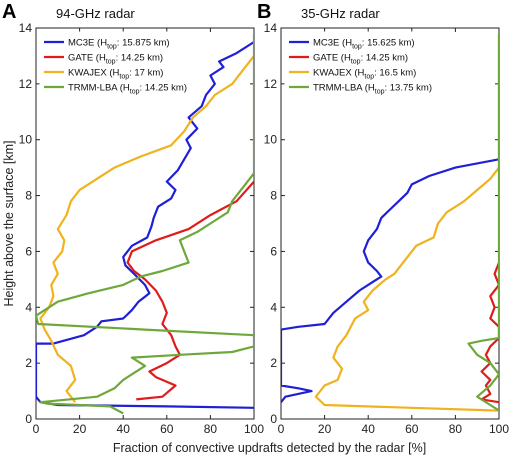 The height and width of the screenshot is (459, 512). I want to click on panel-letter: A, so click(9, 12).